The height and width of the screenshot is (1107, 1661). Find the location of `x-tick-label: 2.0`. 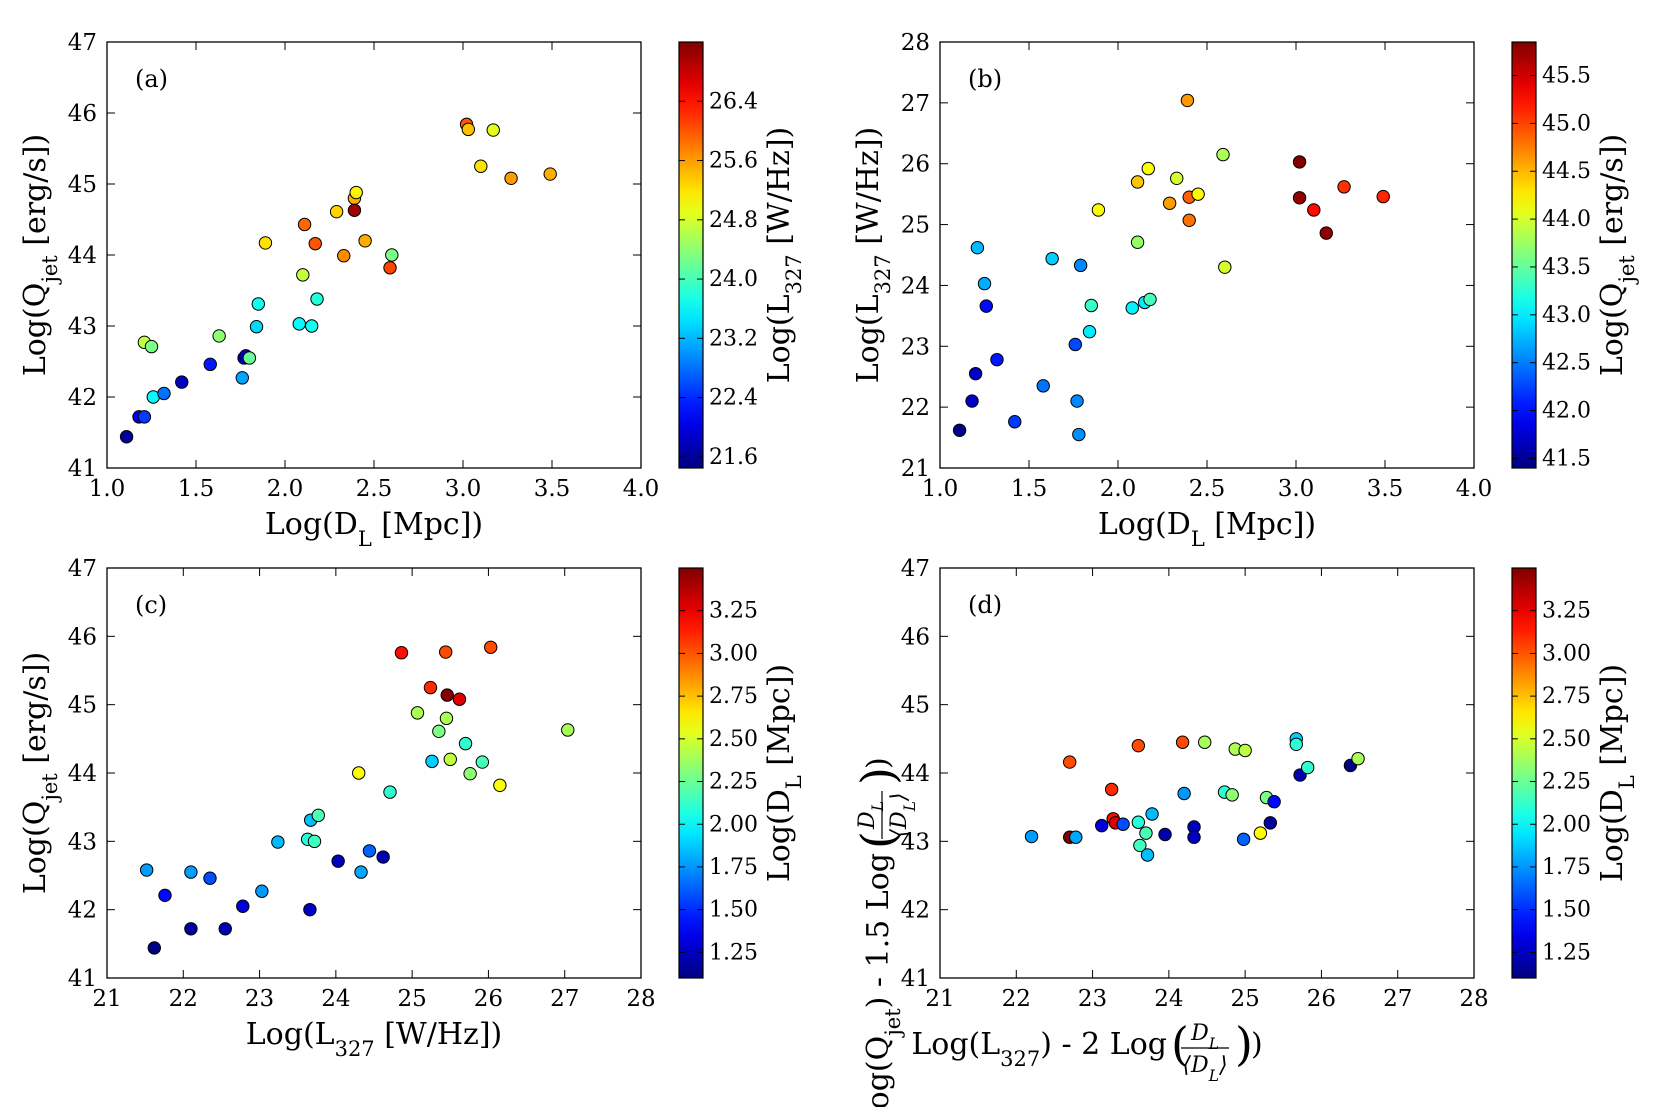

x-tick-label: 2.0 is located at coordinates (1118, 489).